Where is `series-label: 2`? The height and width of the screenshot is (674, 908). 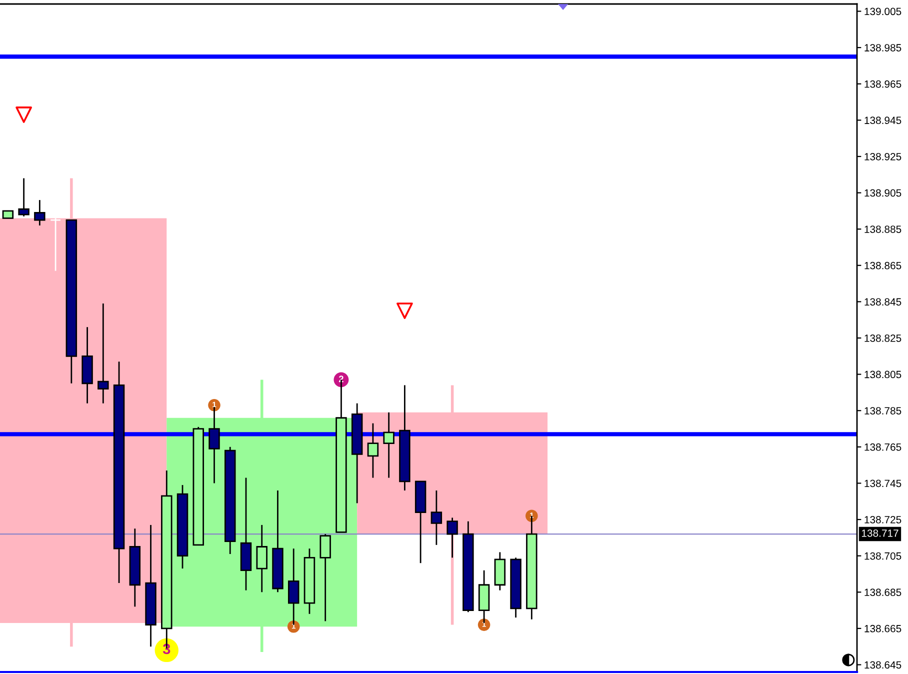
series-label: 2 is located at coordinates (341, 379).